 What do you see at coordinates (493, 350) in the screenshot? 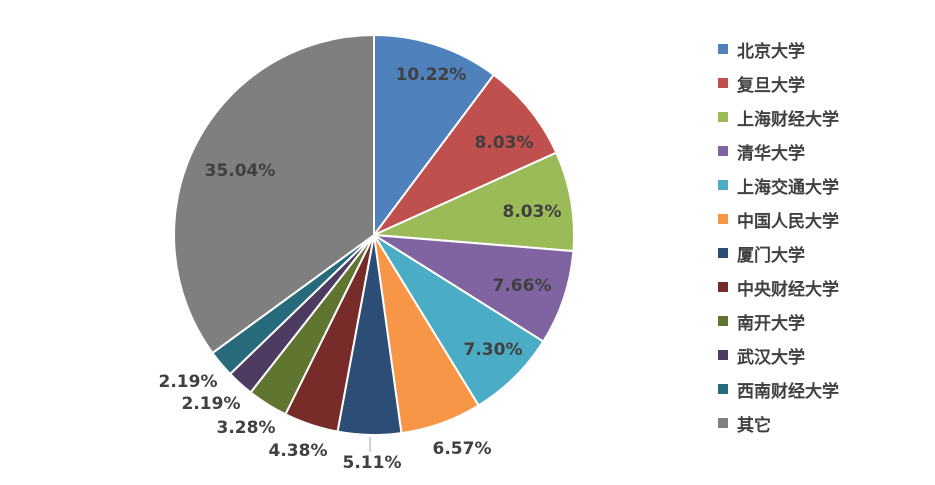
I see `slice-data-label: 7.30%` at bounding box center [493, 350].